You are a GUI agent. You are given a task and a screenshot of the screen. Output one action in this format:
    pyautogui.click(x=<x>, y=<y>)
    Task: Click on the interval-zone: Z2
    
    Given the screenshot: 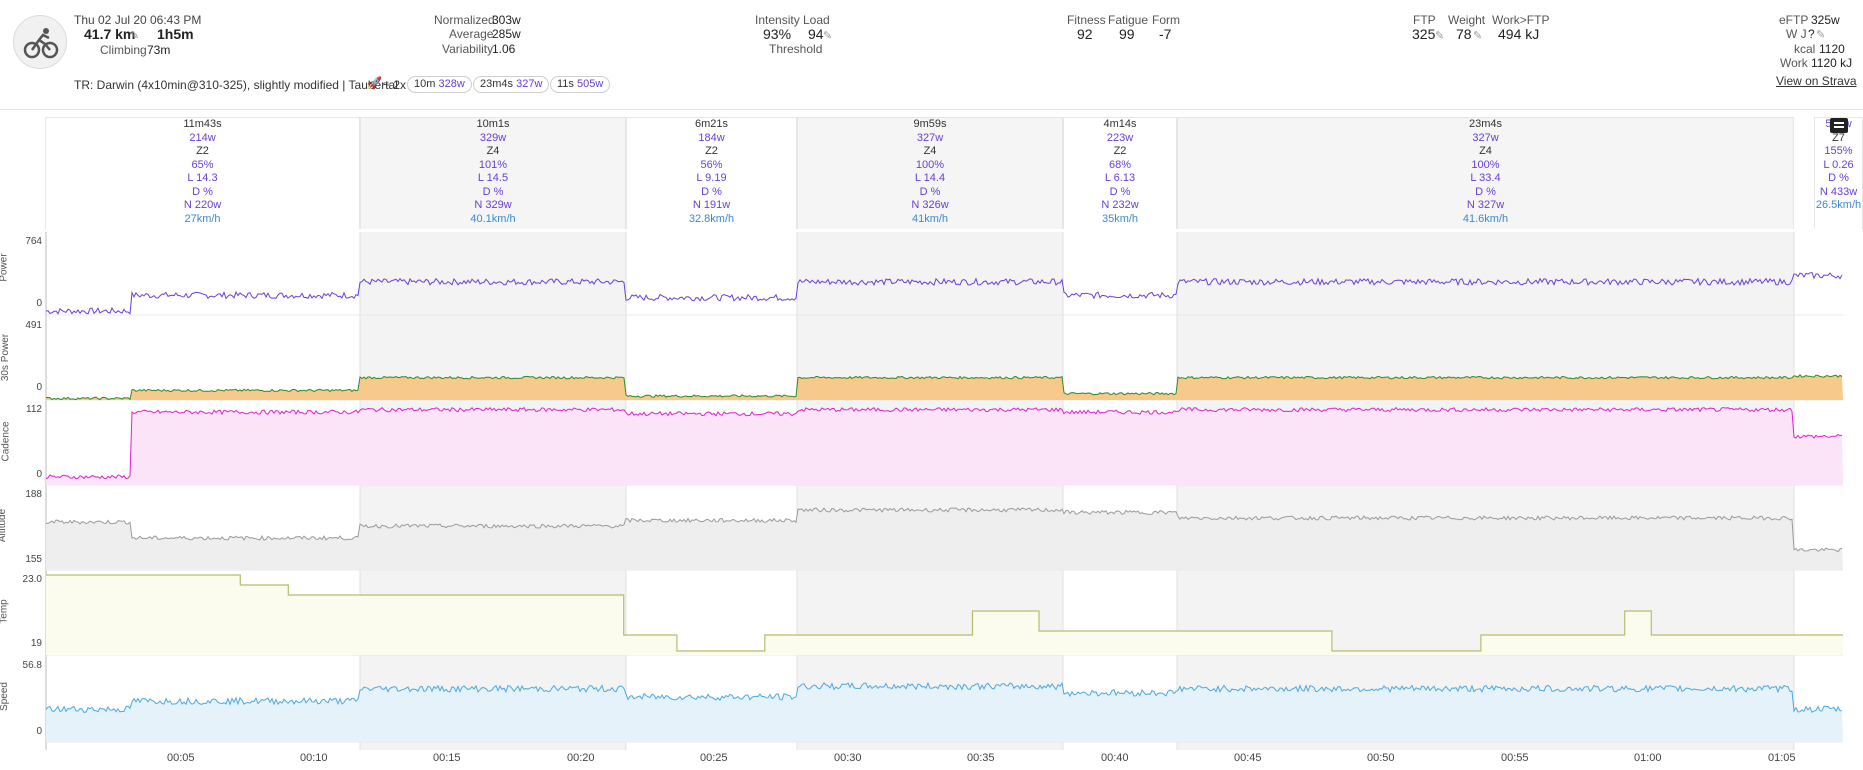 What is the action you would take?
    pyautogui.click(x=1120, y=151)
    